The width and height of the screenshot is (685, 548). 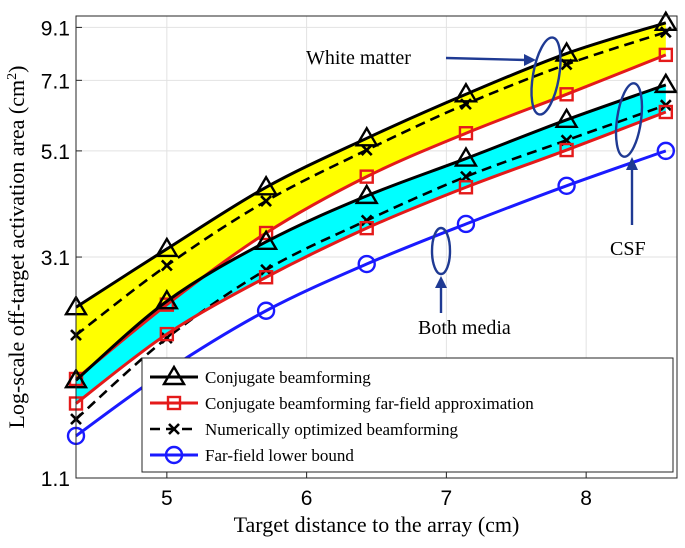 What do you see at coordinates (628, 249) in the screenshot?
I see `annotation-csf: CSF` at bounding box center [628, 249].